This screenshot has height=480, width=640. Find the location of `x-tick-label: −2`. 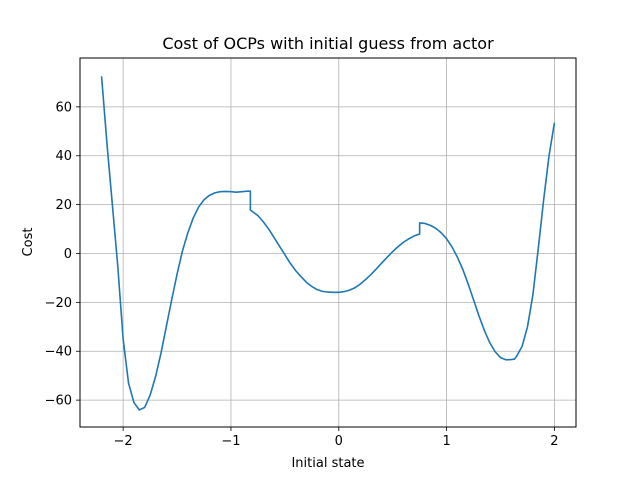

x-tick-label: −2 is located at coordinates (123, 441).